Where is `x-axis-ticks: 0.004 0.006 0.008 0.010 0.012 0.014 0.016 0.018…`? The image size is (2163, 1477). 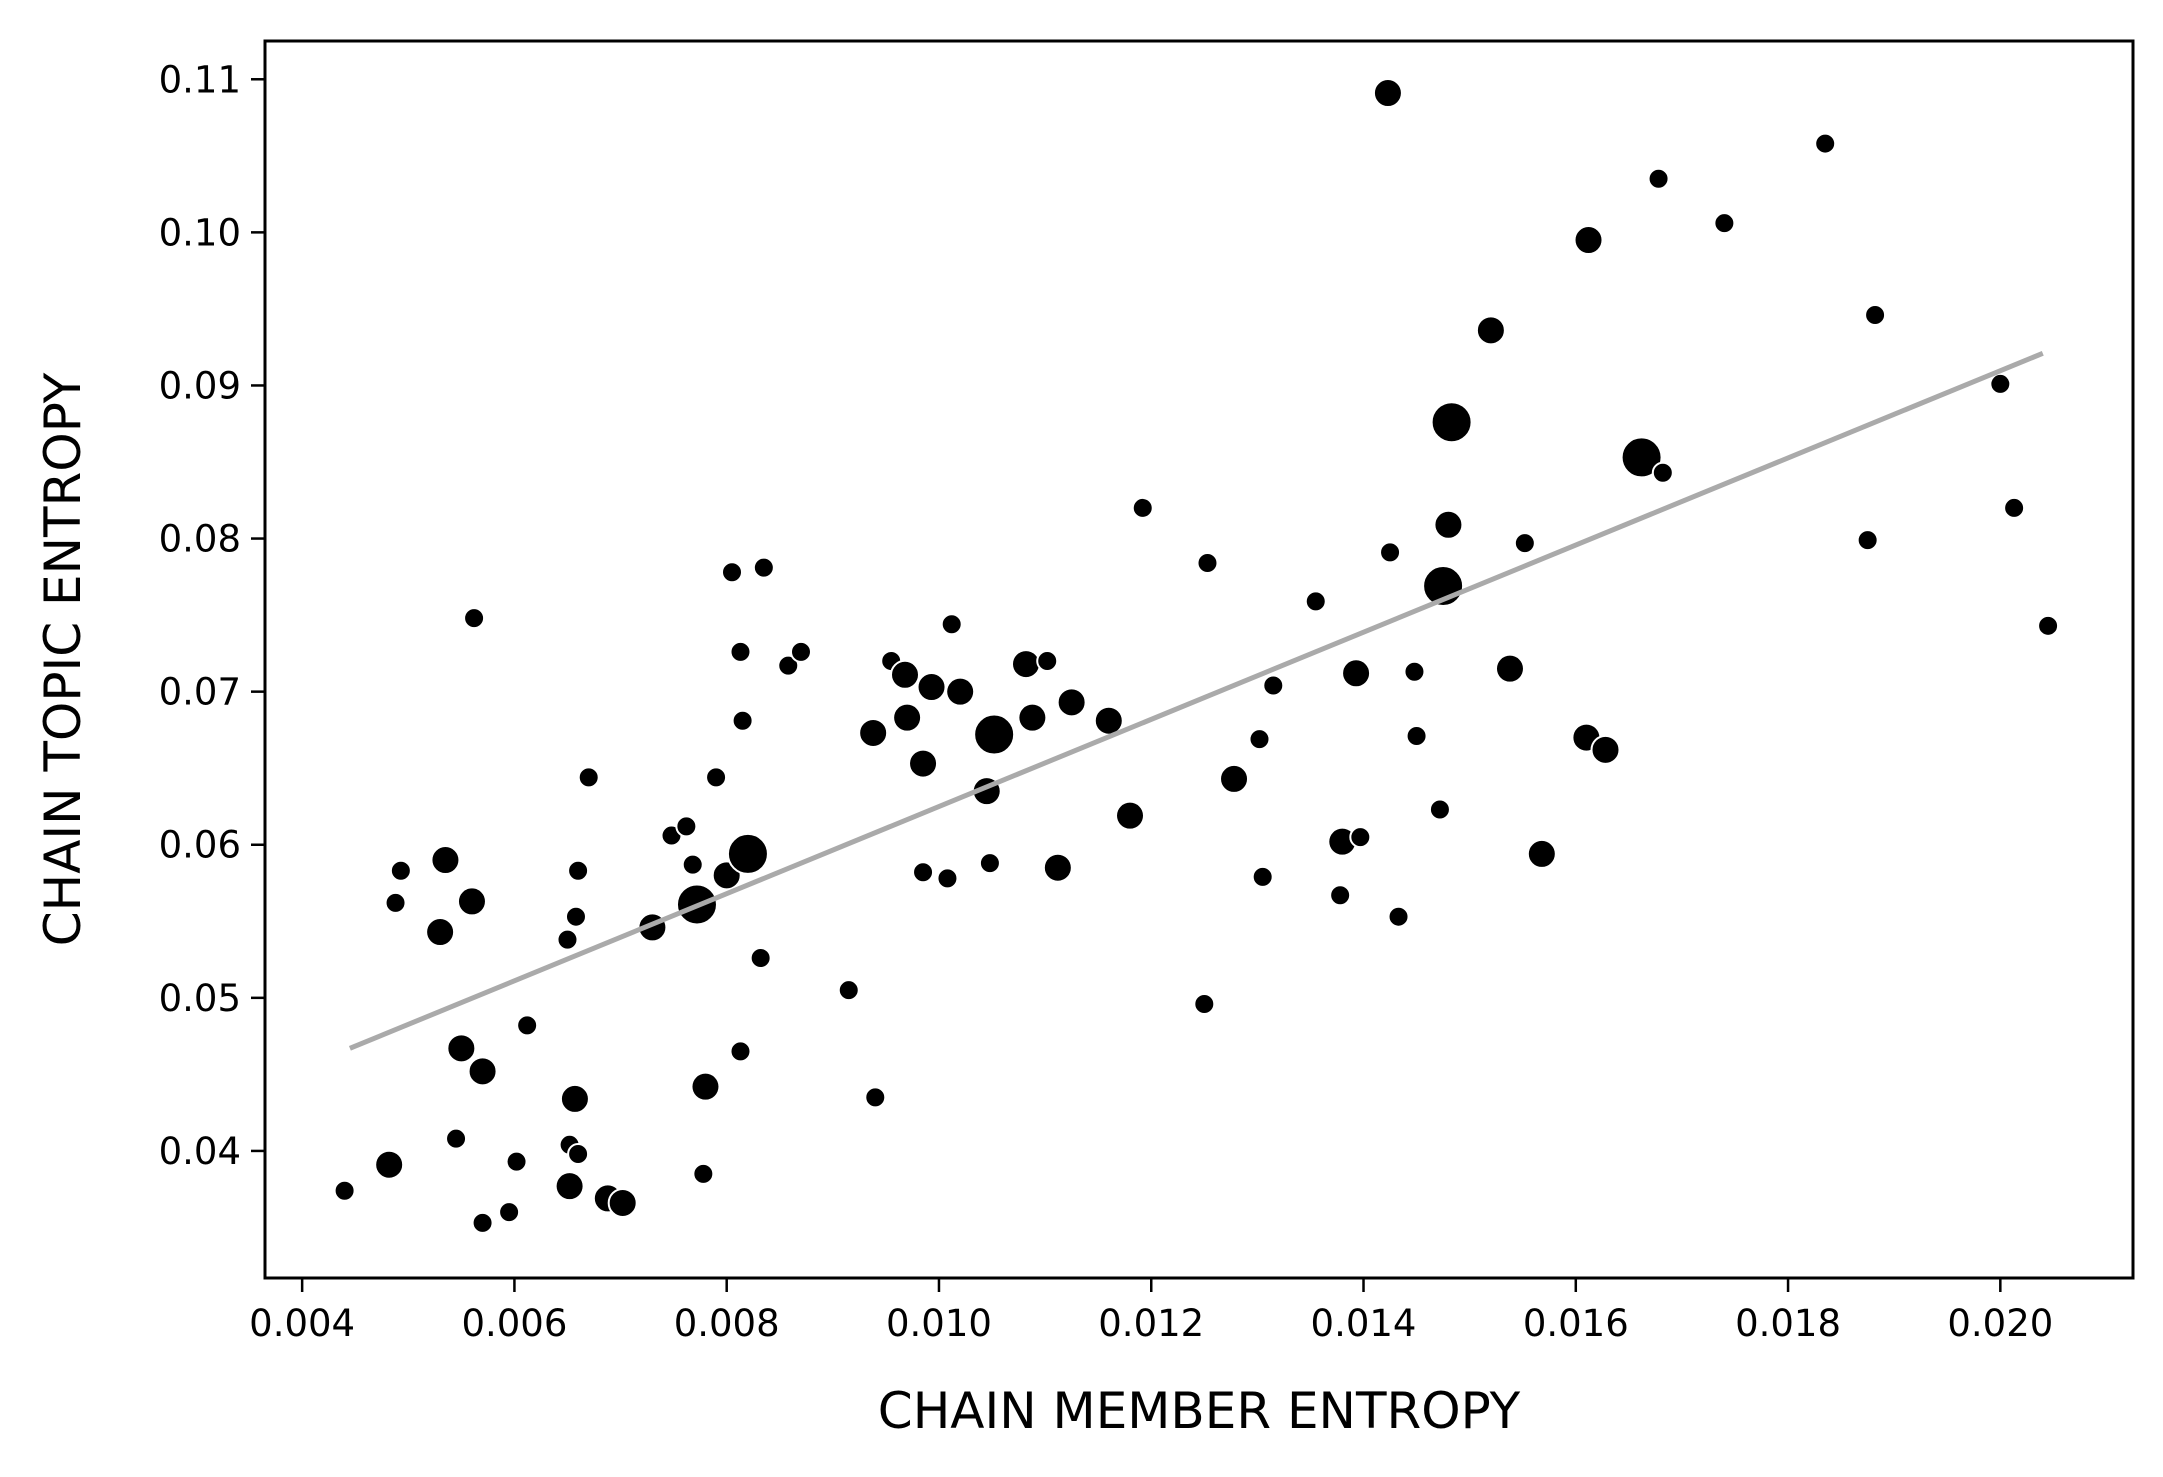
x-axis-ticks: 0.004 0.006 0.008 0.010 0.012 0.014 0.016 0.018… is located at coordinates (1151, 1311).